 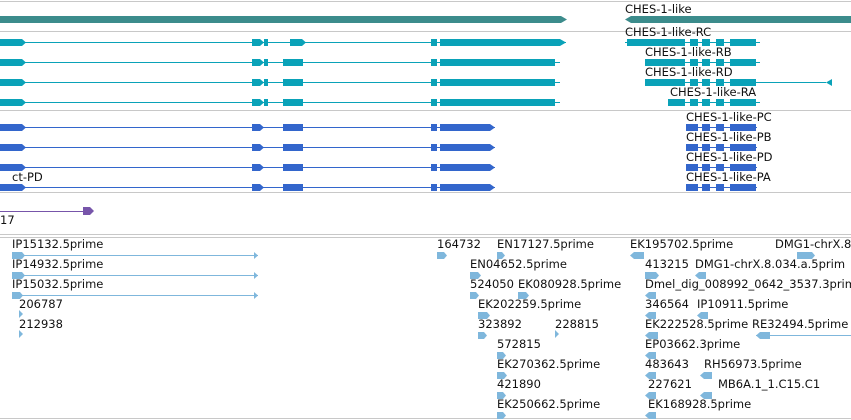 What do you see at coordinates (729, 157) in the screenshot?
I see `cds-label: CHES-1-like-PD` at bounding box center [729, 157].